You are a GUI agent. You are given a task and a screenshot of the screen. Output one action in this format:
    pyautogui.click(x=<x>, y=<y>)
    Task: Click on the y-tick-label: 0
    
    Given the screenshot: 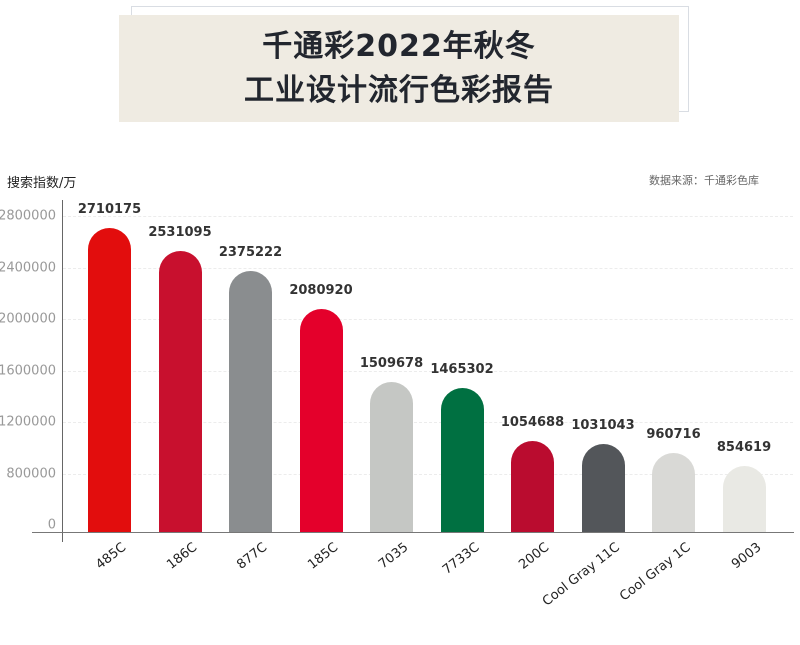 What is the action you would take?
    pyautogui.click(x=51, y=525)
    